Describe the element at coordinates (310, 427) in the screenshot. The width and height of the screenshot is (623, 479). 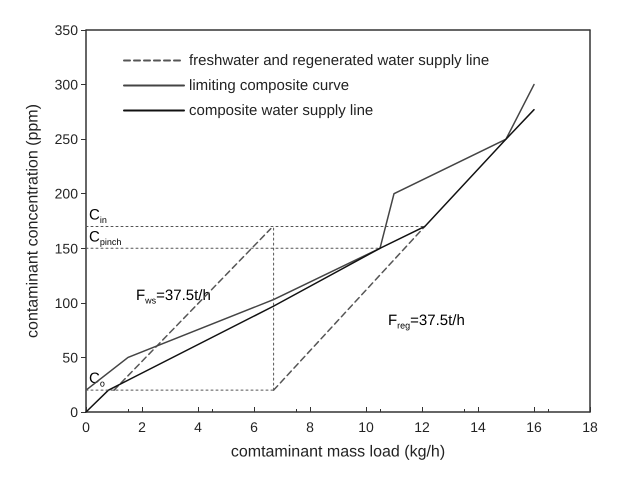
I see `x-tick-label: 8` at that location.